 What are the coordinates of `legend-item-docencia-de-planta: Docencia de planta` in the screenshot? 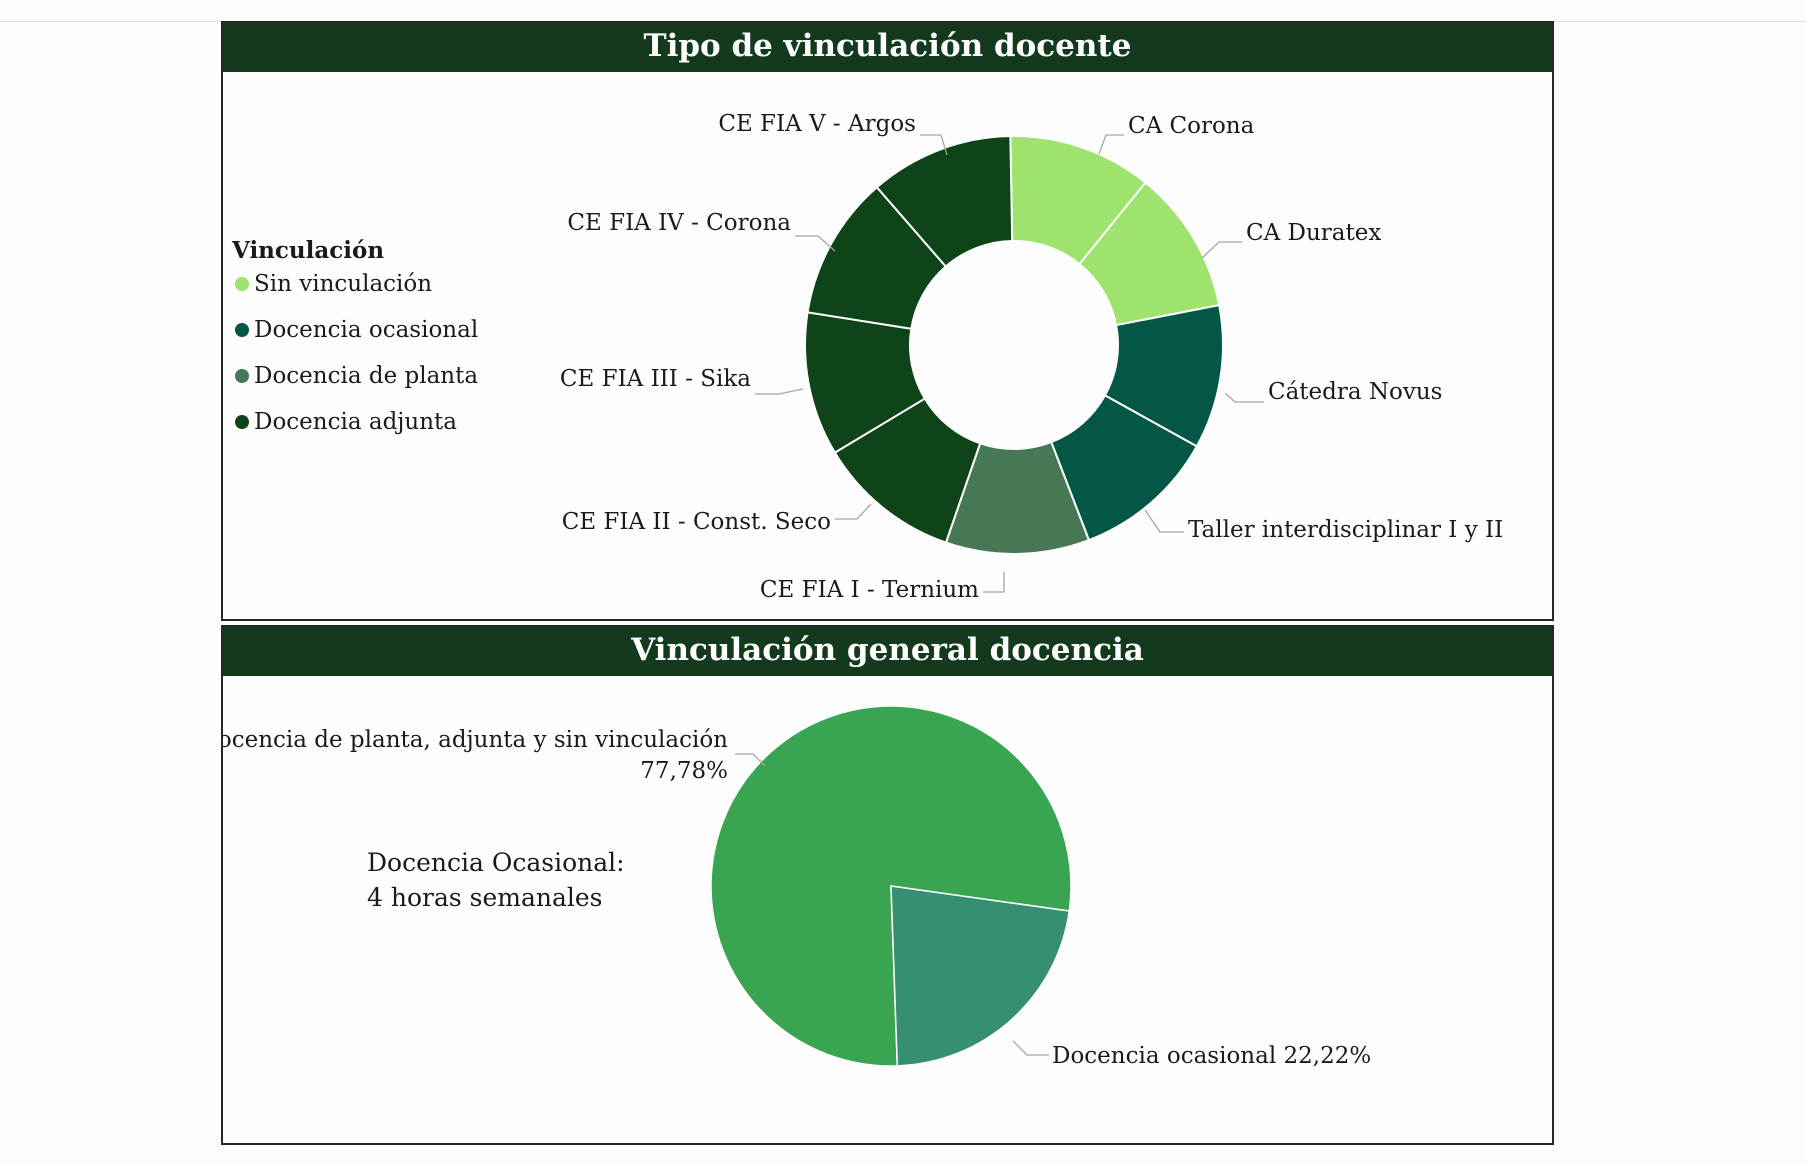 It's located at (356, 376).